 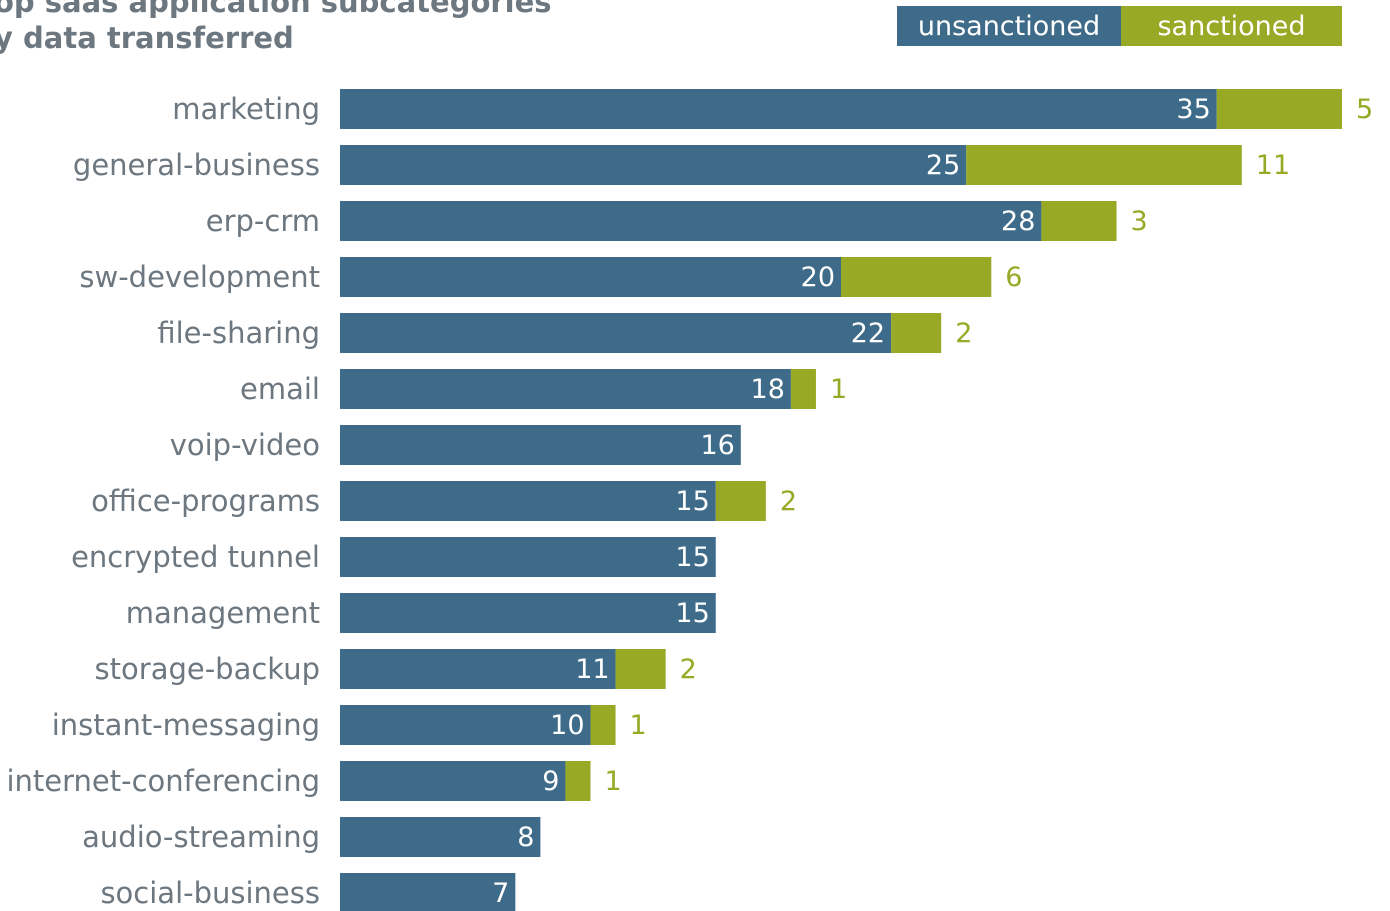 I want to click on bar-unsanctioned-social-business, so click(x=428, y=892).